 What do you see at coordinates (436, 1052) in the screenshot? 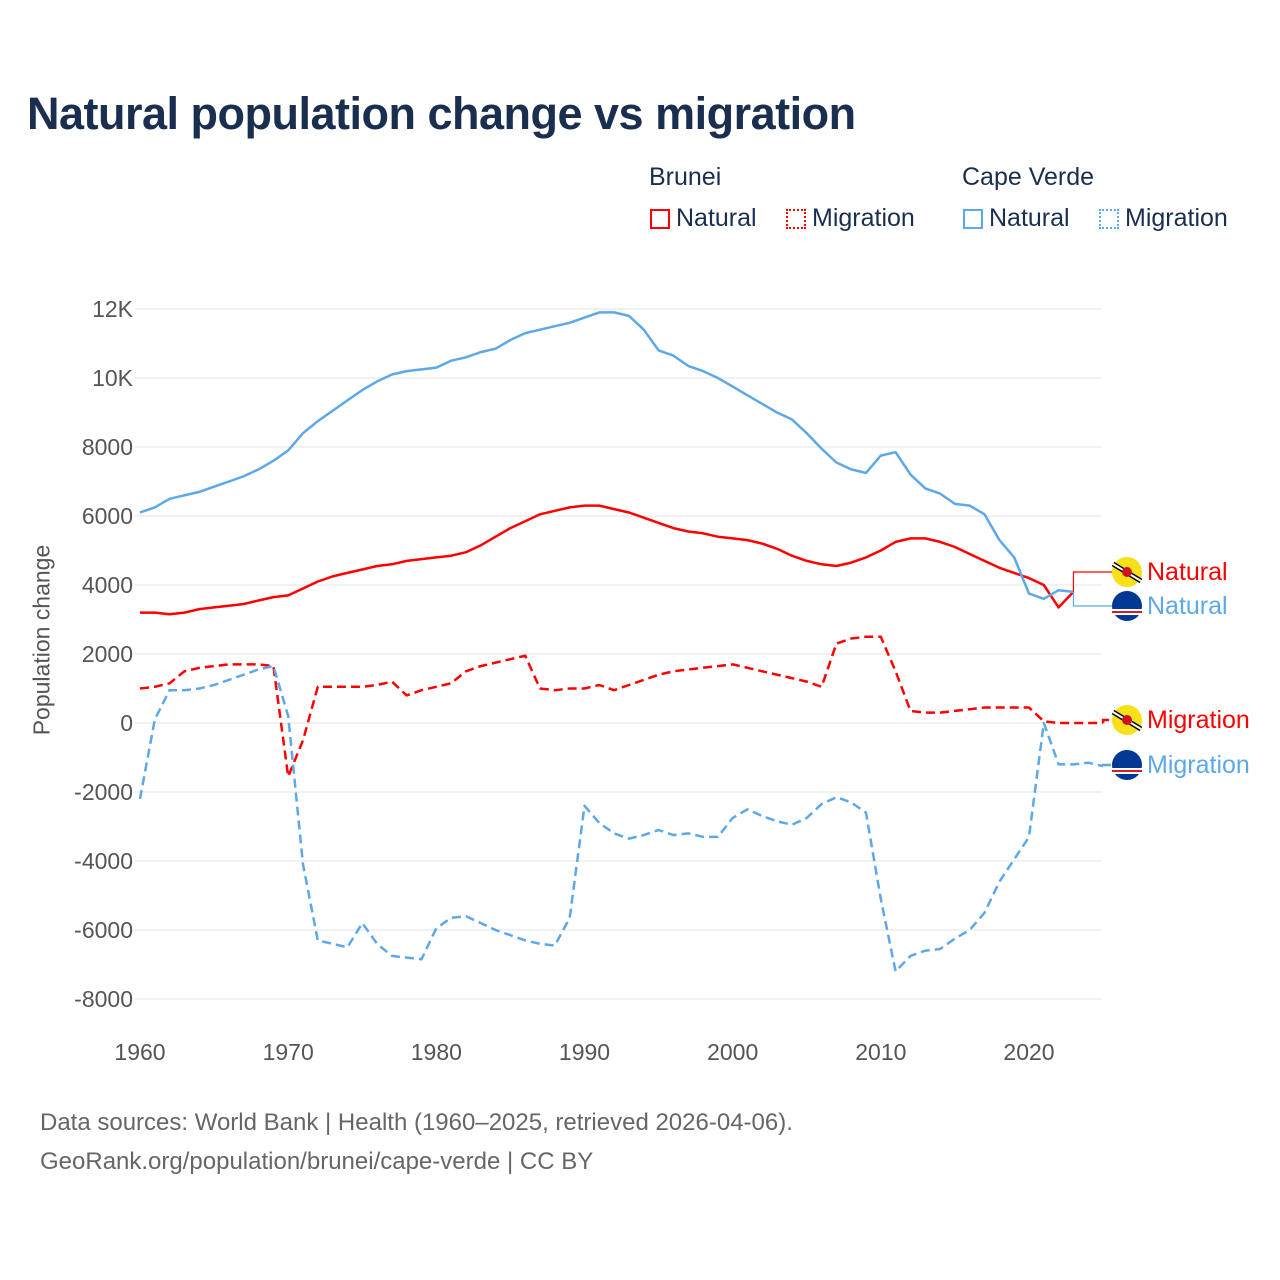
I see `x-tick-label: 1980` at bounding box center [436, 1052].